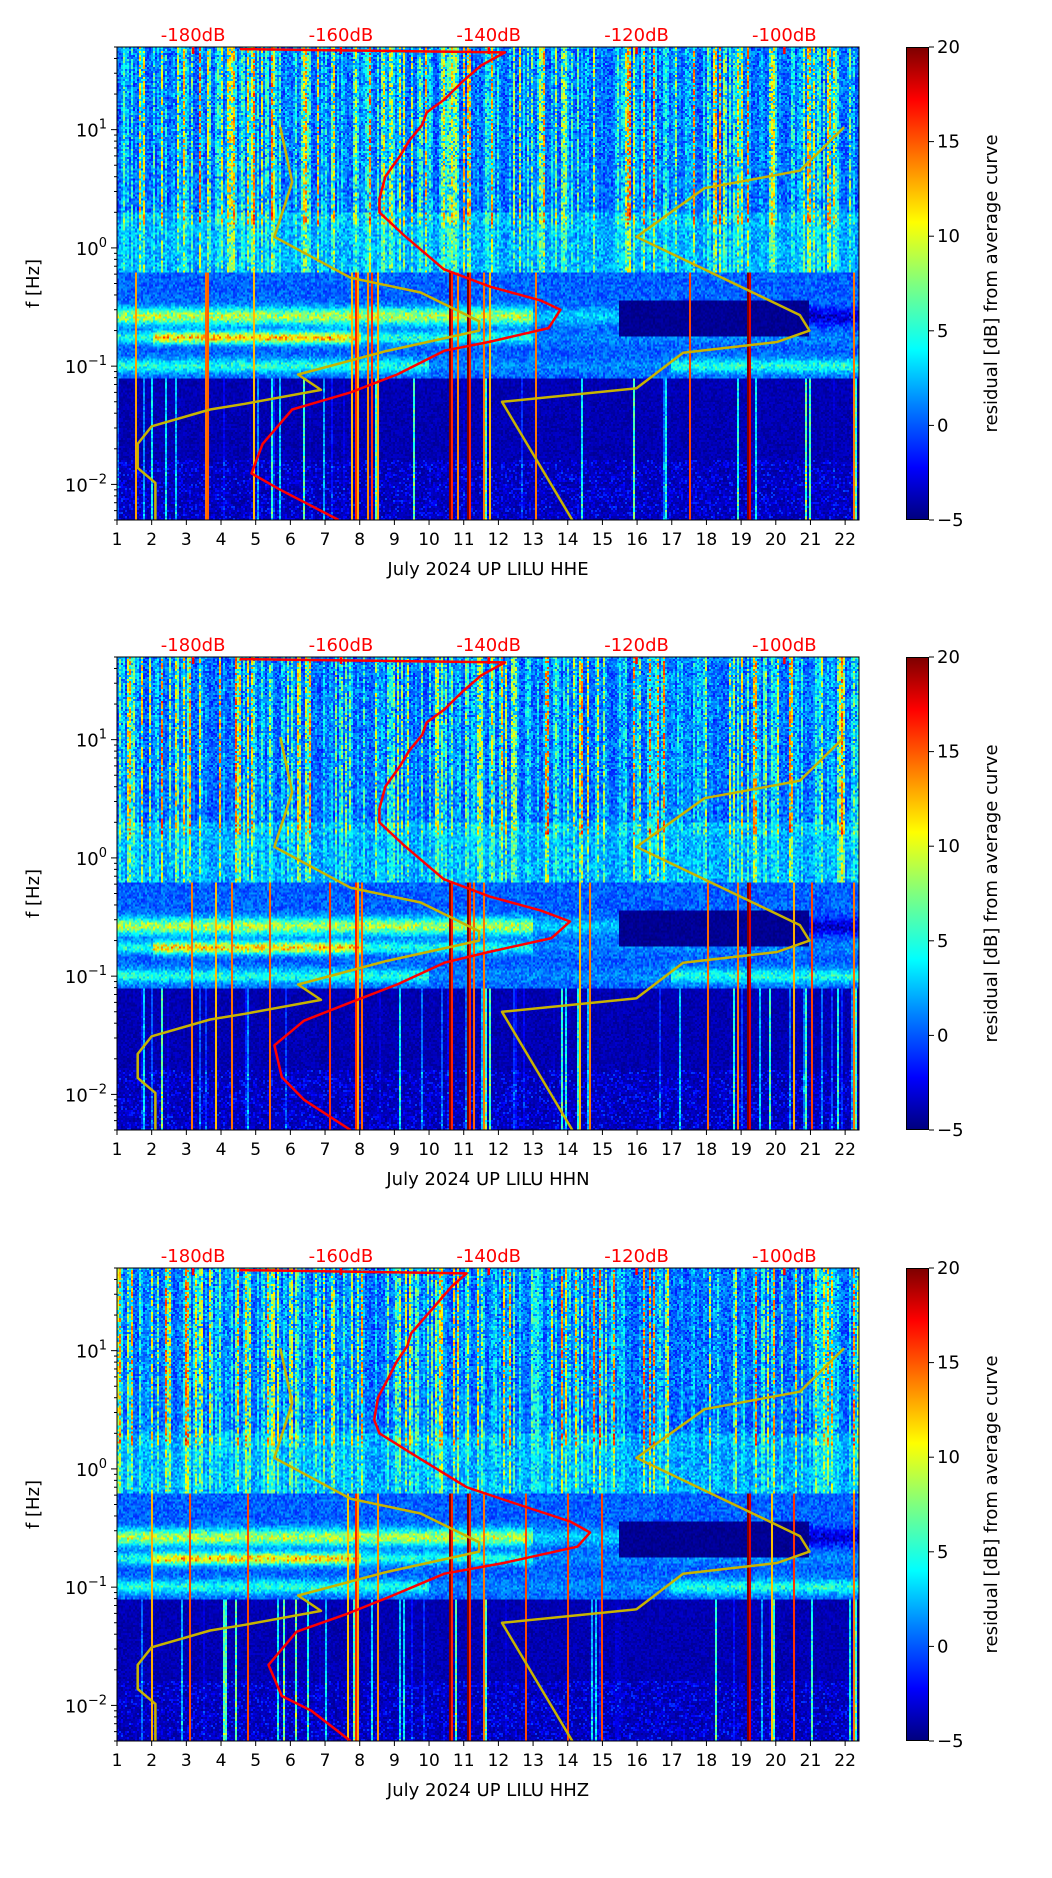 The image size is (1052, 1878). I want to click on x-tick-label: 17, so click(672, 1761).